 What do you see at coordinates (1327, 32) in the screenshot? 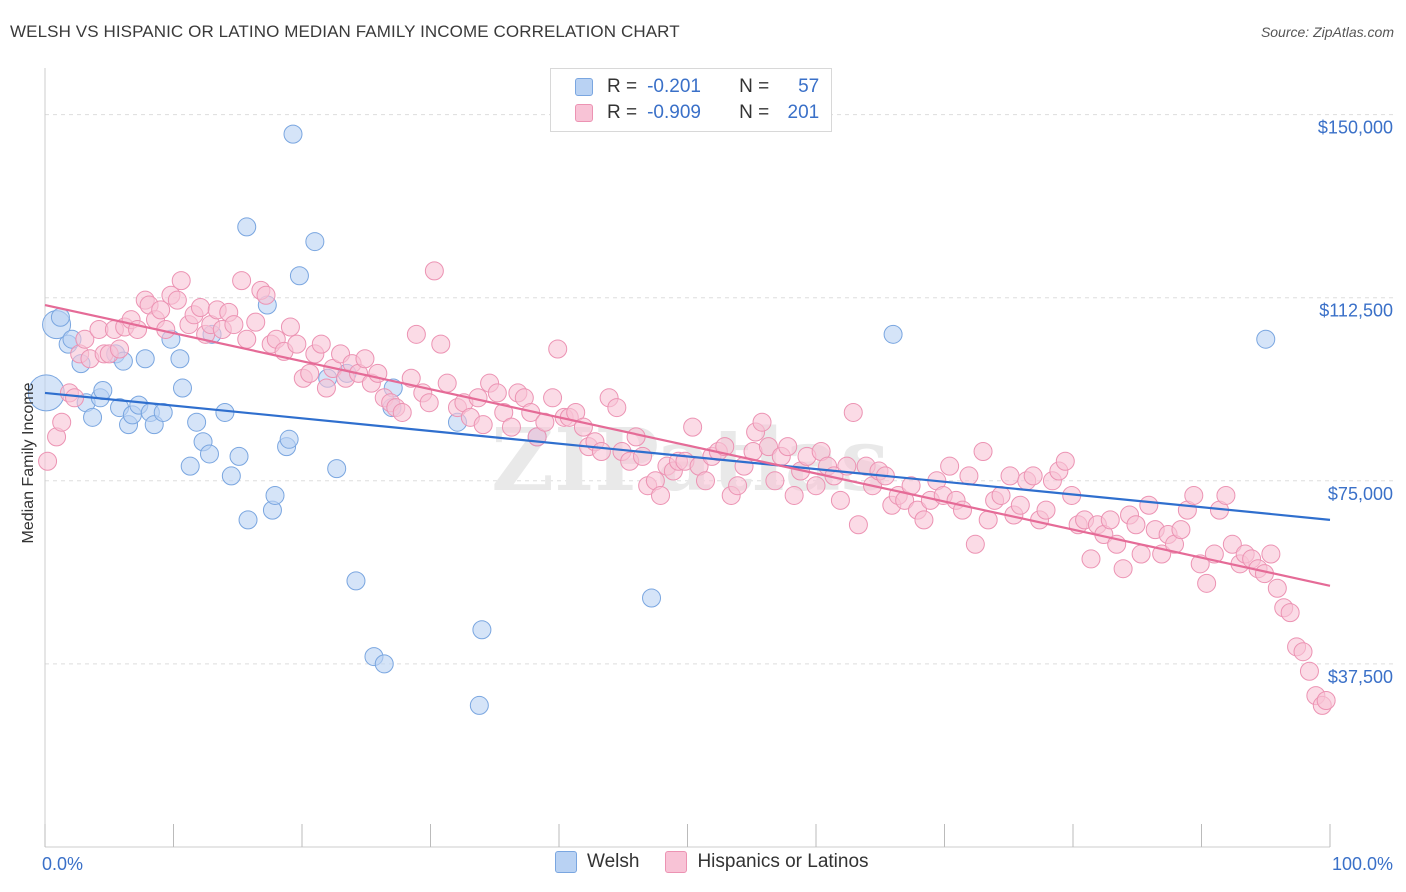
I see `source-label: Source: ZipAtlas.com` at bounding box center [1327, 32].